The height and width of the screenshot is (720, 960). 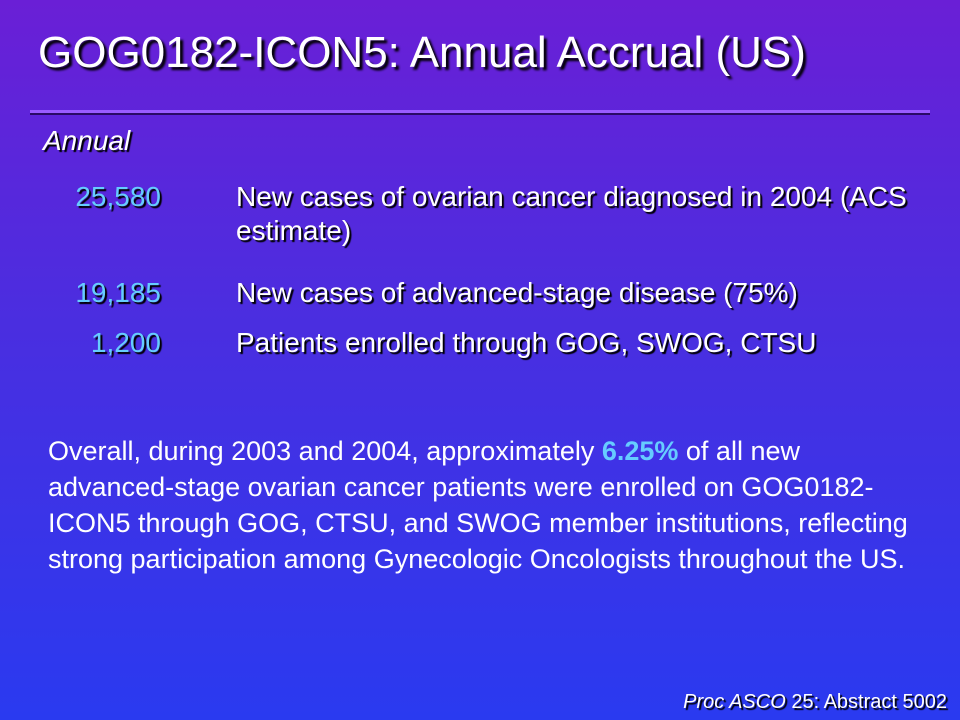 I want to click on stat-number: 19,185, so click(x=118, y=292).